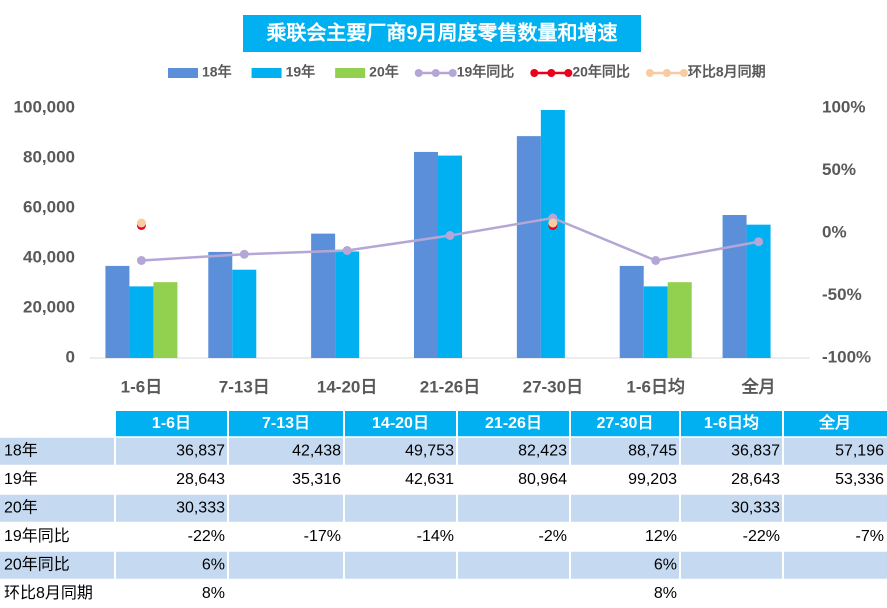 This screenshot has height=608, width=887. Describe the element at coordinates (48, 593) in the screenshot. I see `table-cell: 环比8月同期` at that location.